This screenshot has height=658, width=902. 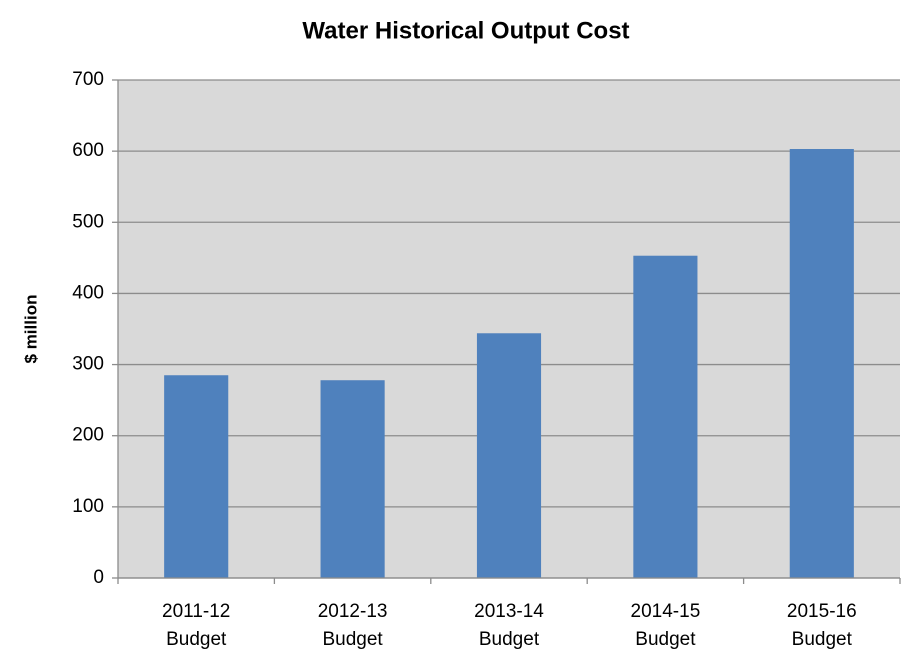 What do you see at coordinates (509, 625) in the screenshot?
I see `x-tick-label: 2013-14 Budget` at bounding box center [509, 625].